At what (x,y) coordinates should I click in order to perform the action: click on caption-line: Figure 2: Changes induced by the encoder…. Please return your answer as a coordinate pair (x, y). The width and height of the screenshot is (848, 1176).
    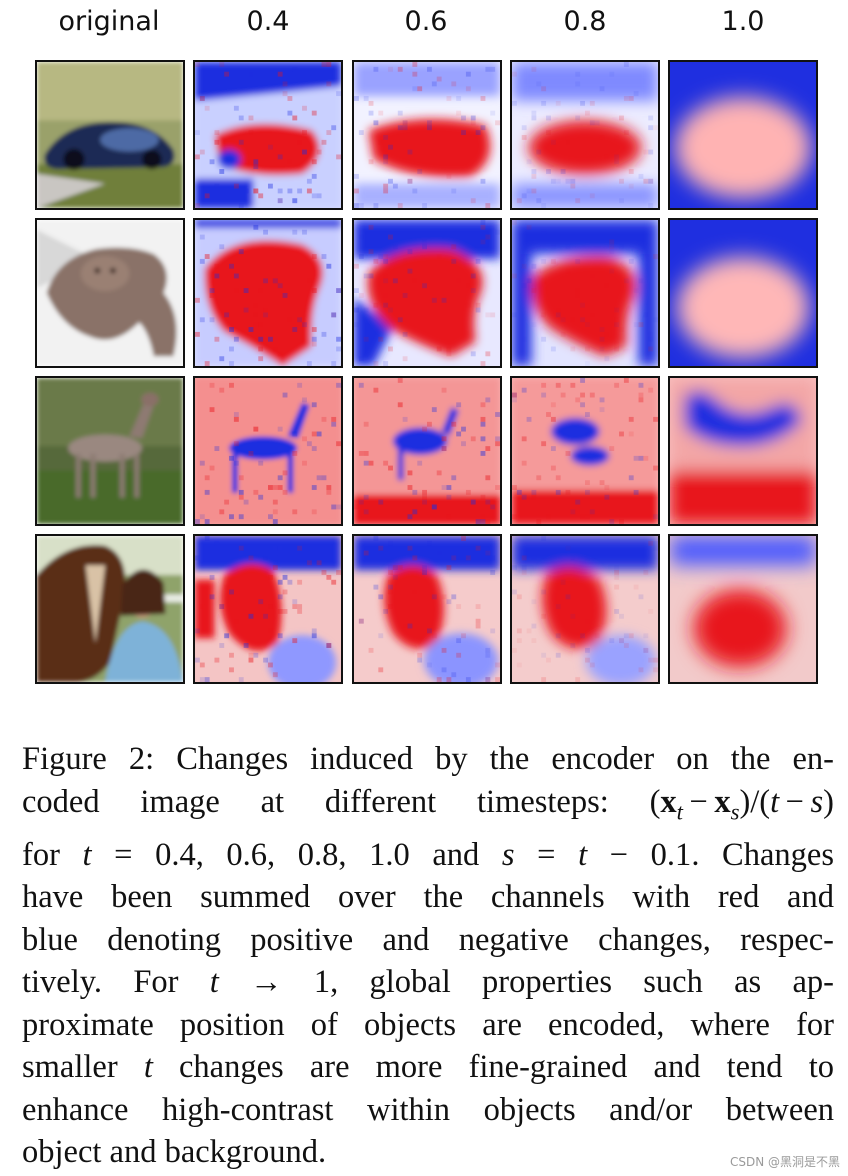
    Looking at the image, I should click on (428, 759).